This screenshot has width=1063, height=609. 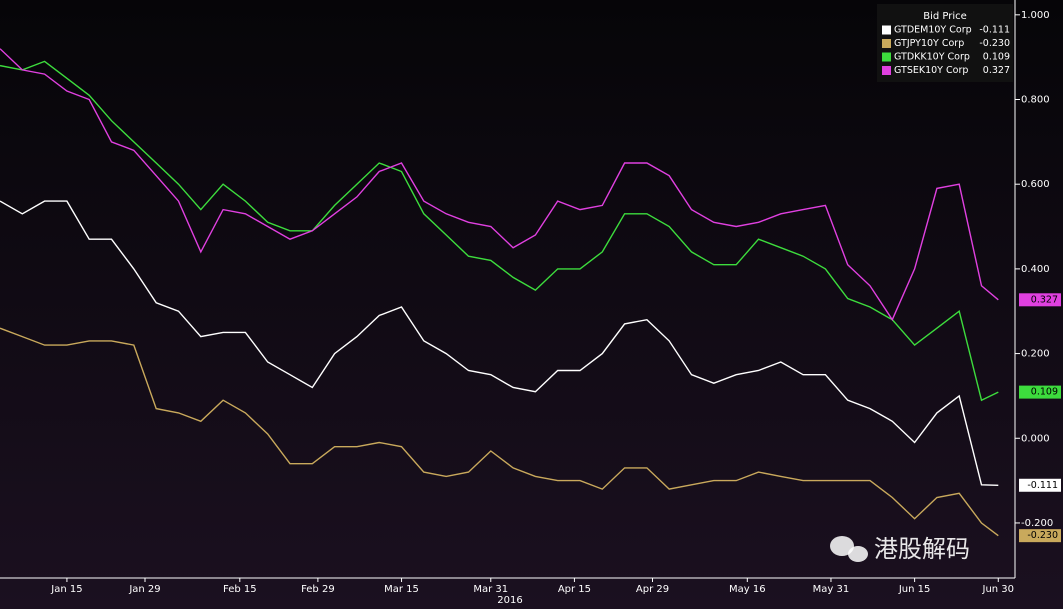 What do you see at coordinates (1037, 523) in the screenshot?
I see `y-tick-label: -0.200` at bounding box center [1037, 523].